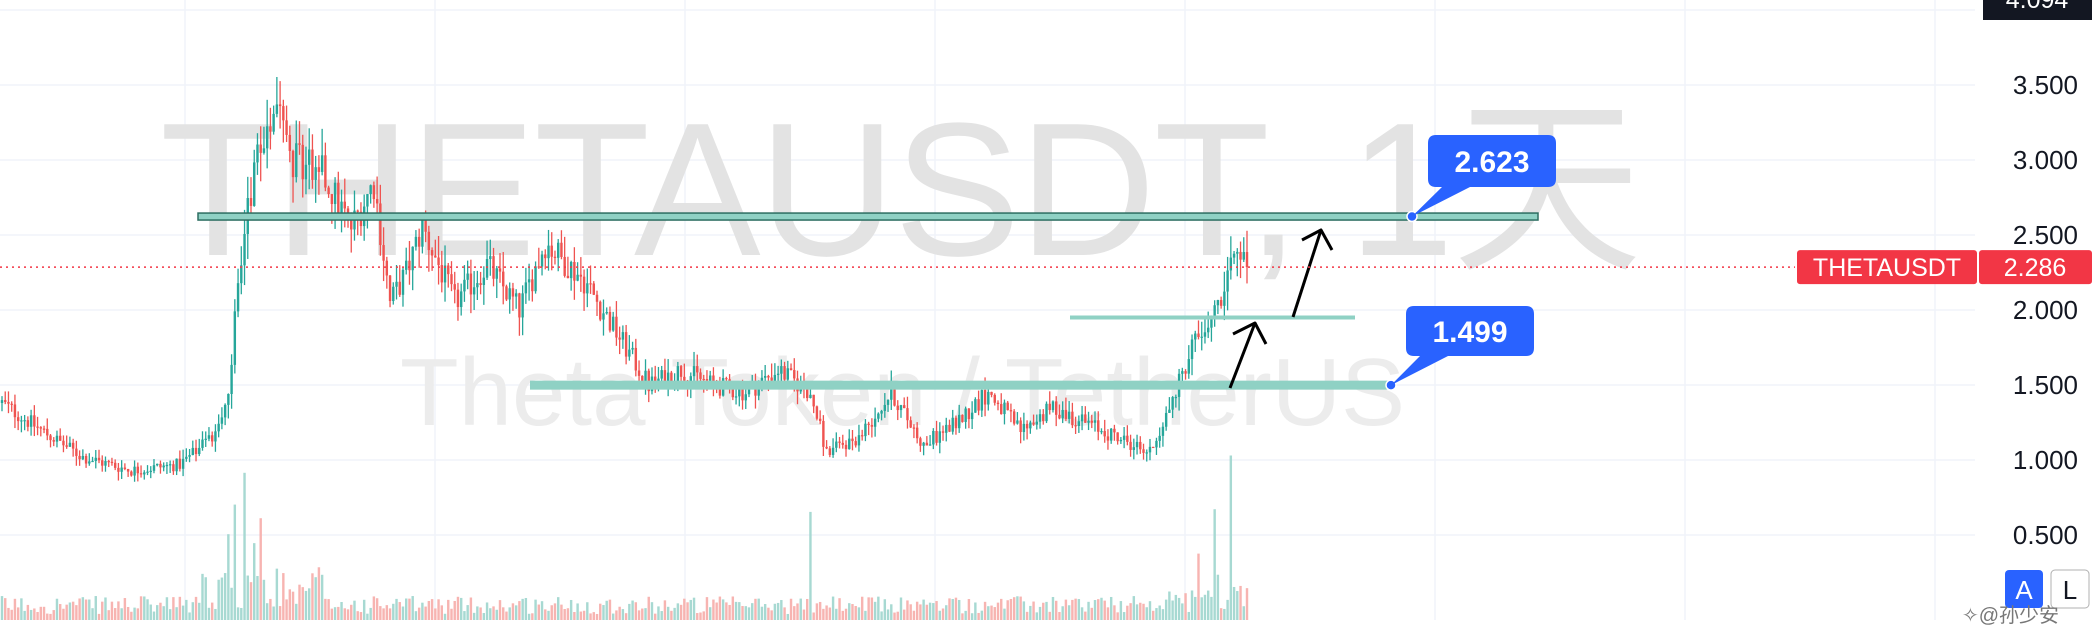  I want to click on arrow-up-small, so click(1242, 355).